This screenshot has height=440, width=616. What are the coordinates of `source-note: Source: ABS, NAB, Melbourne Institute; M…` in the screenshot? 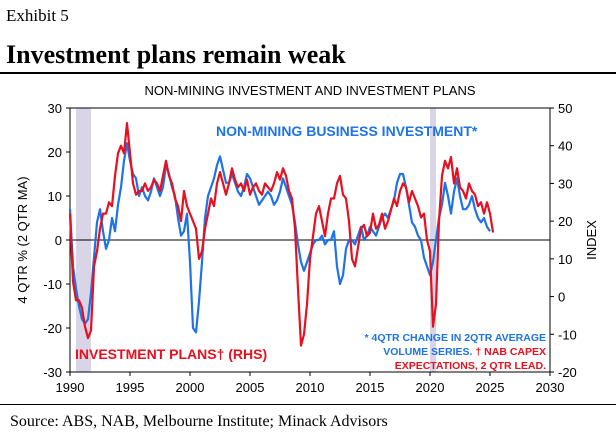 It's located at (199, 421).